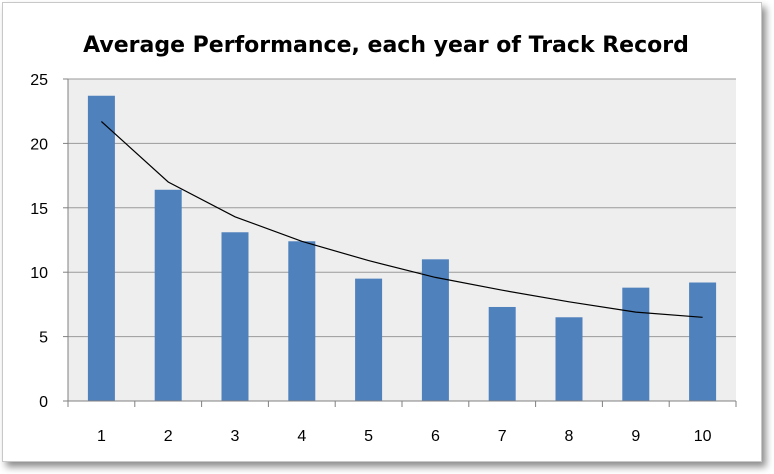 This screenshot has width=774, height=474. Describe the element at coordinates (39, 209) in the screenshot. I see `y-tick-label: 15` at that location.